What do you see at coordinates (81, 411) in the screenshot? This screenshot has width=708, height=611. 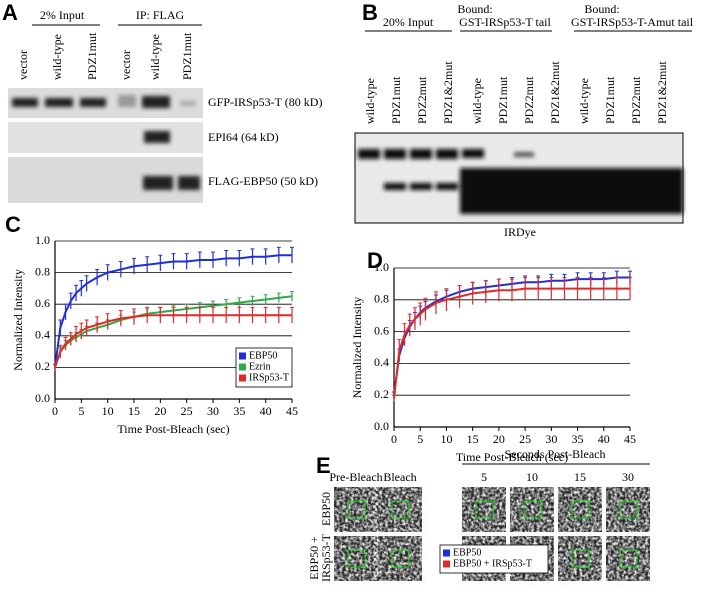 I see `x-tick-label: 5` at bounding box center [81, 411].